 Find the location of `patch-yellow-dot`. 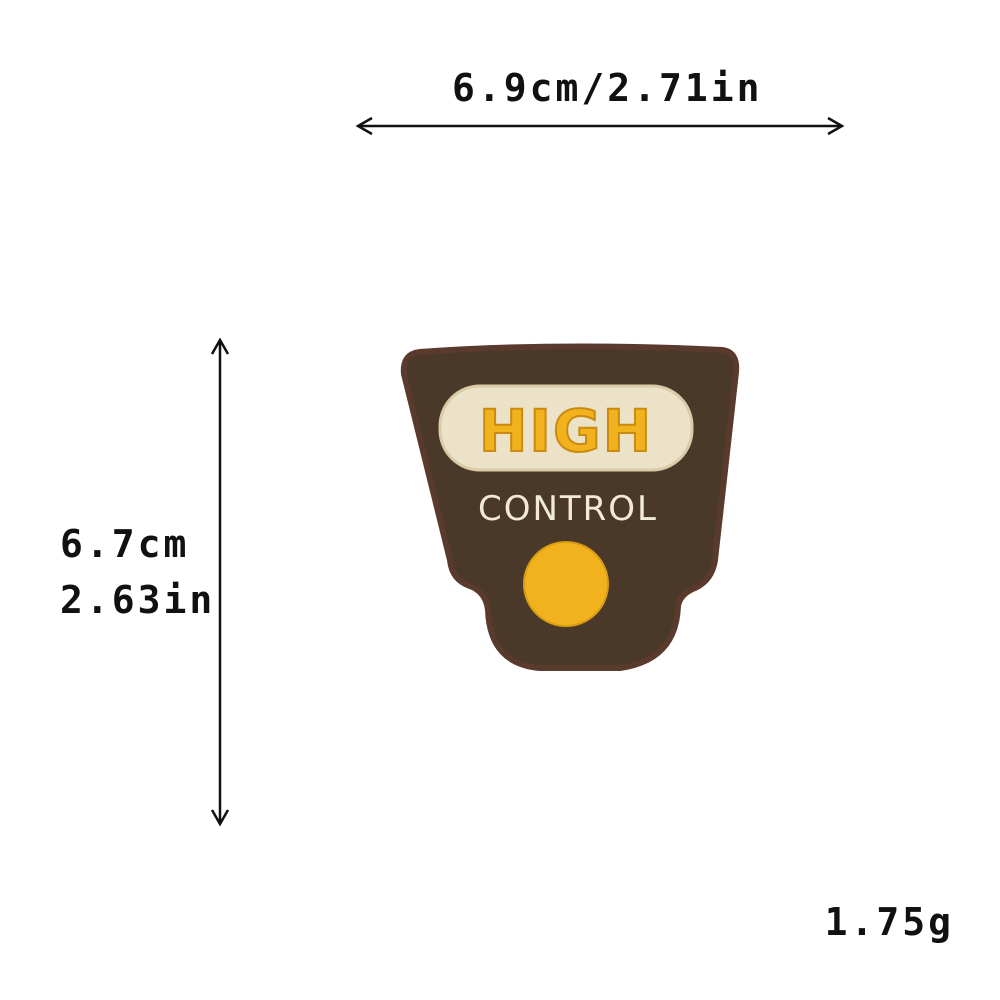

patch-yellow-dot is located at coordinates (566, 584).